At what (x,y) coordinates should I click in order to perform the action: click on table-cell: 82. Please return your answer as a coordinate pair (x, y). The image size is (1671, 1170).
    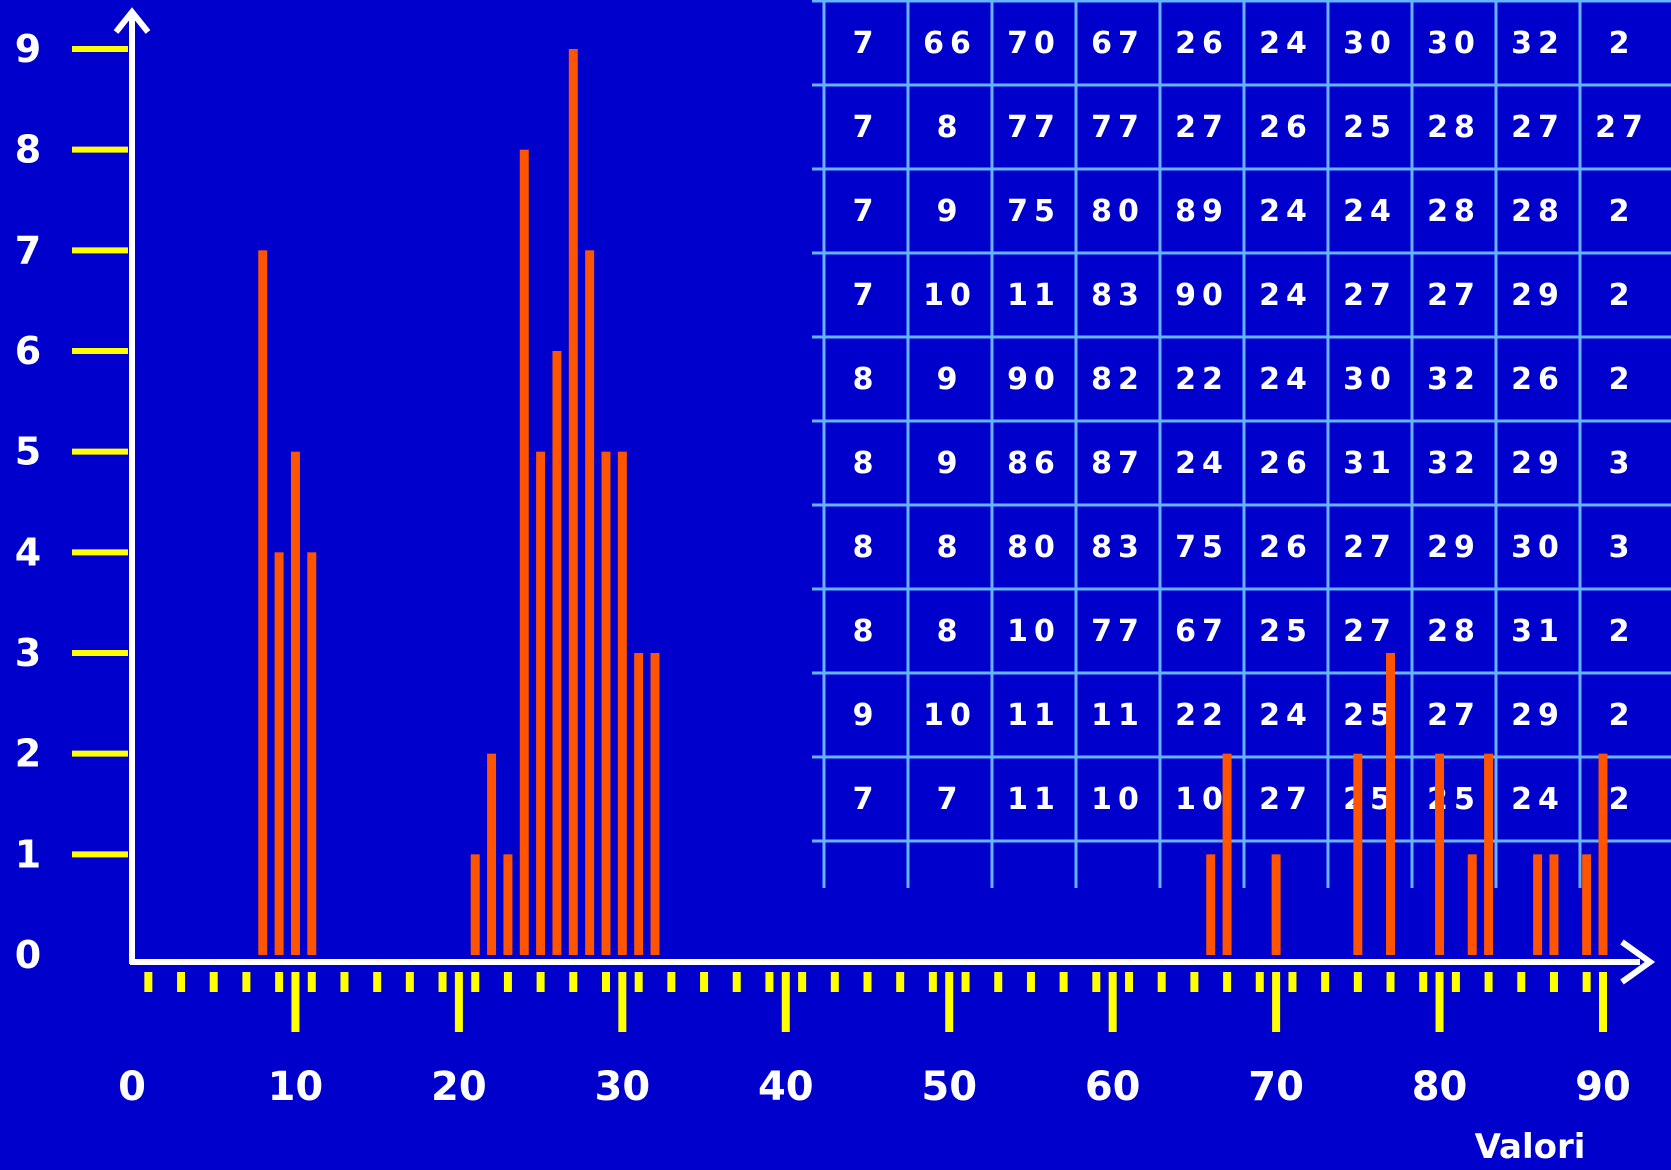
    Looking at the image, I should click on (1118, 379).